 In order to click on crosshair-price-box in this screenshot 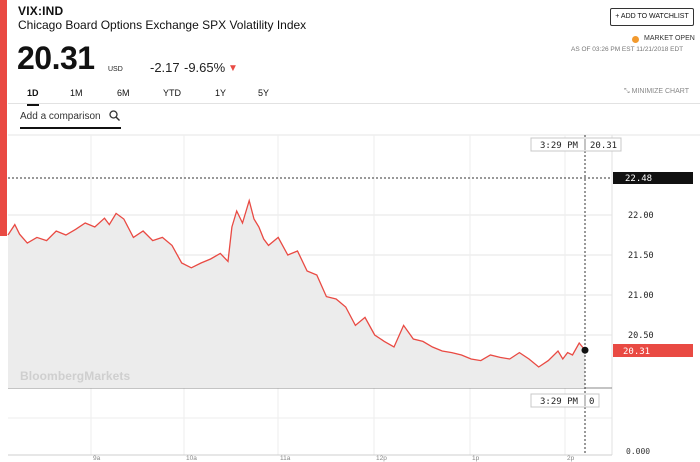, I will do `click(576, 144)`.